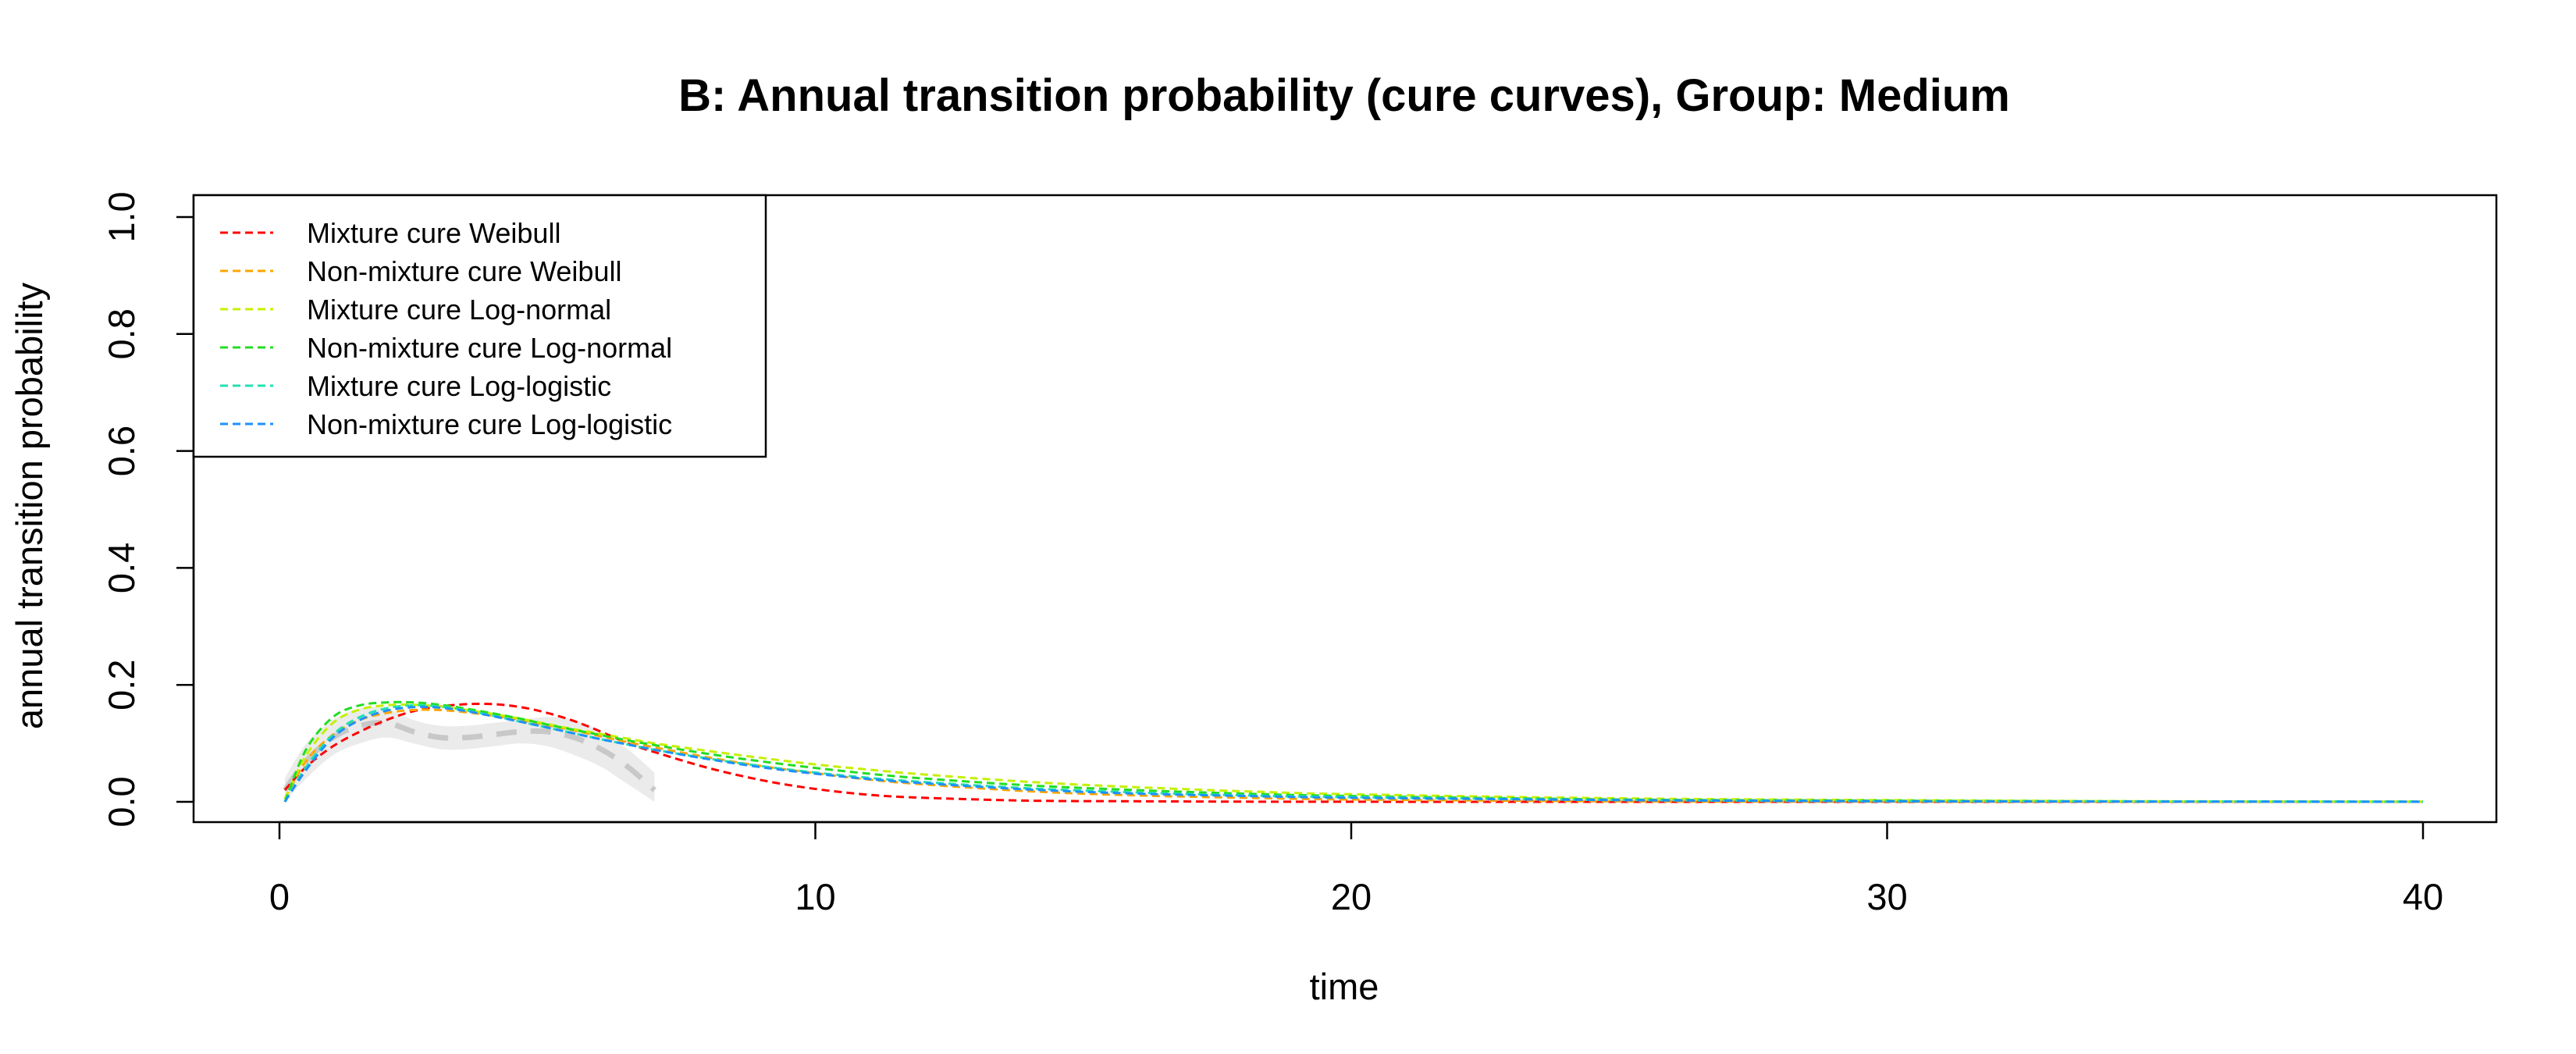 Image resolution: width=2576 pixels, height=1054 pixels. I want to click on legend-item: Mixture cure Log-logistic, so click(415, 386).